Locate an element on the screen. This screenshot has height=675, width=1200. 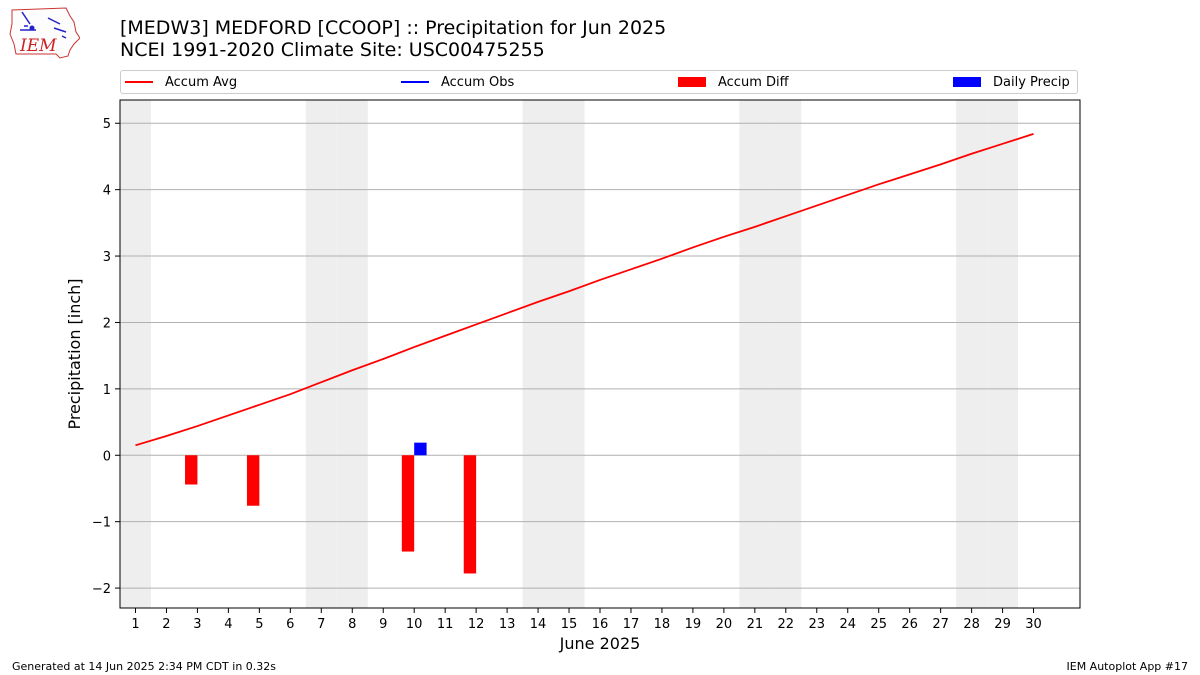
daily-precip-bar is located at coordinates (420, 449).